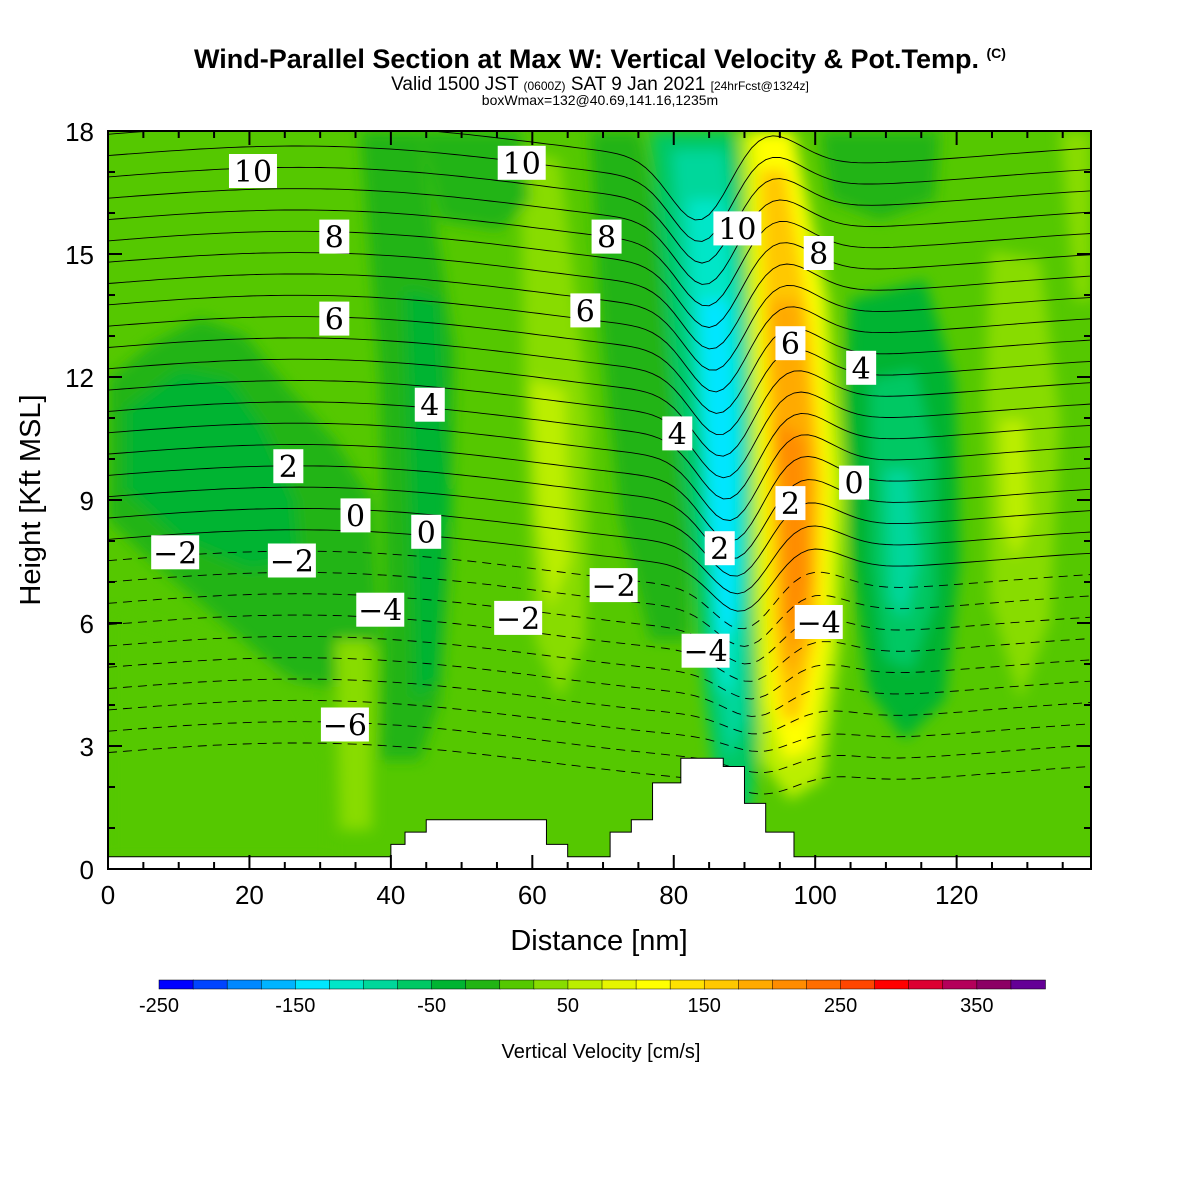 The image size is (1200, 1200). Describe the element at coordinates (673, 895) in the screenshot. I see `x-tick-label: 80` at that location.